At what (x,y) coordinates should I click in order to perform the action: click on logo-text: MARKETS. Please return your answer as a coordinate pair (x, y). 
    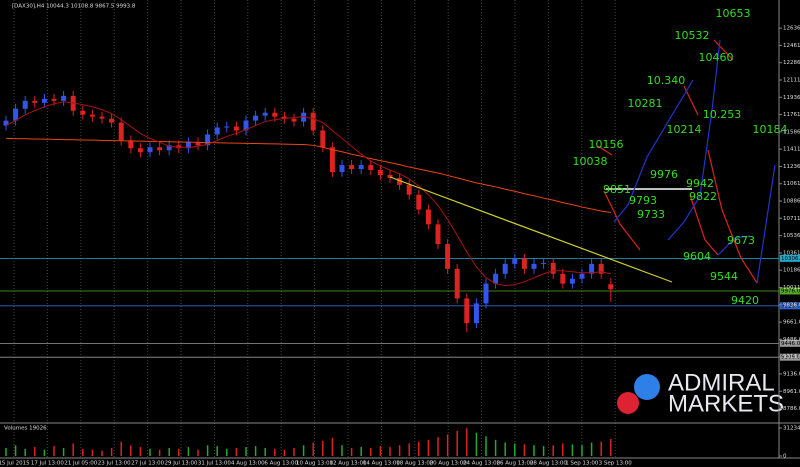
    Looking at the image, I should click on (726, 403).